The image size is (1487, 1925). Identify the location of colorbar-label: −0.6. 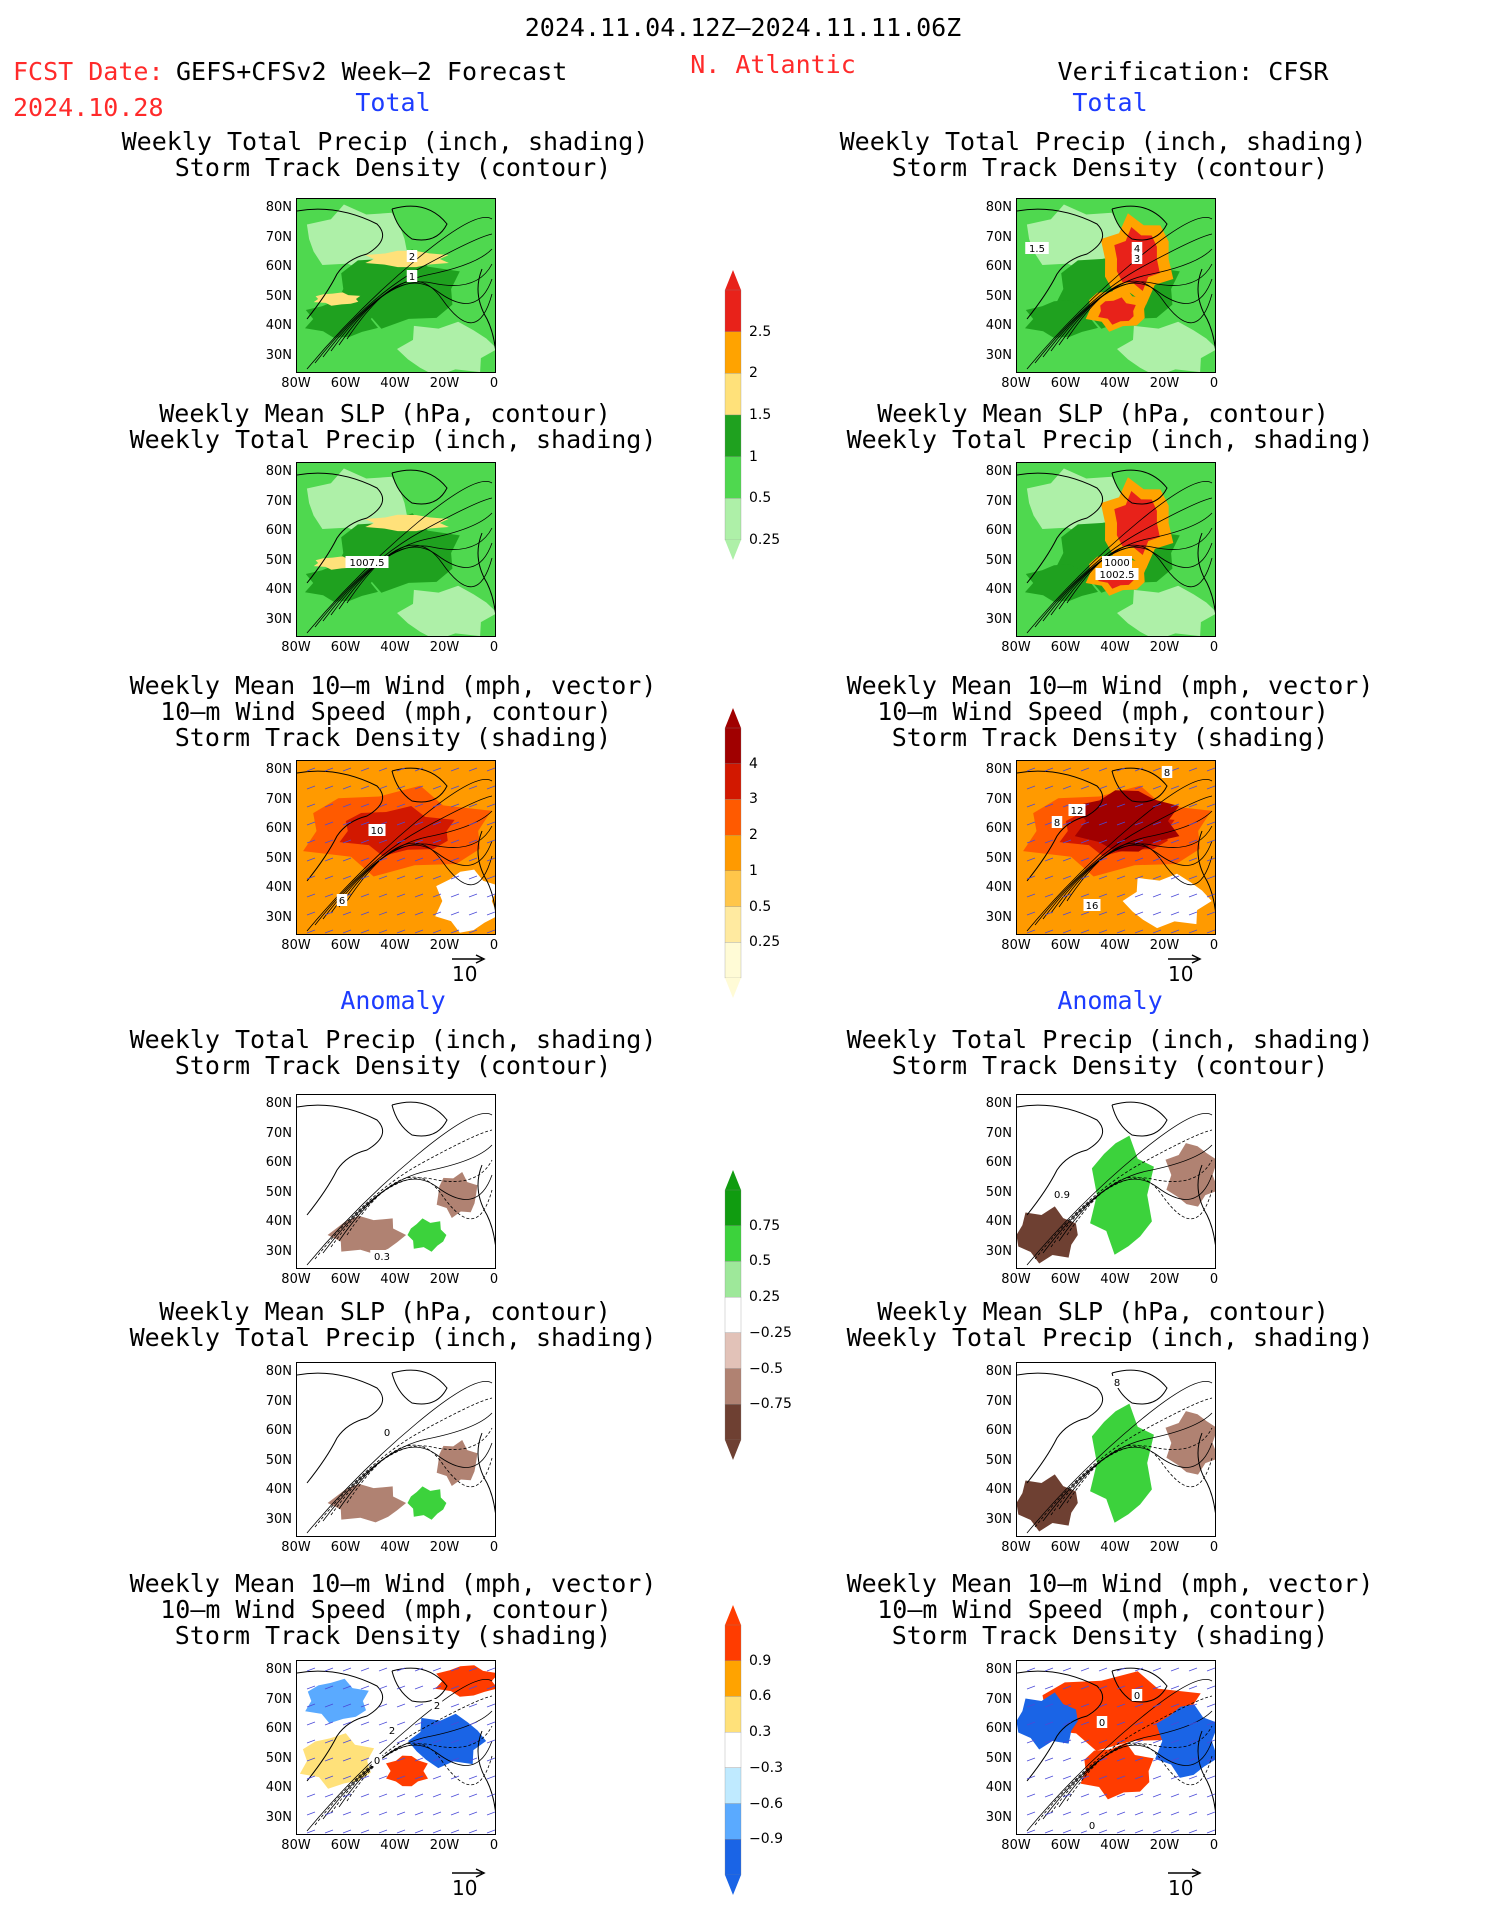
(766, 1803).